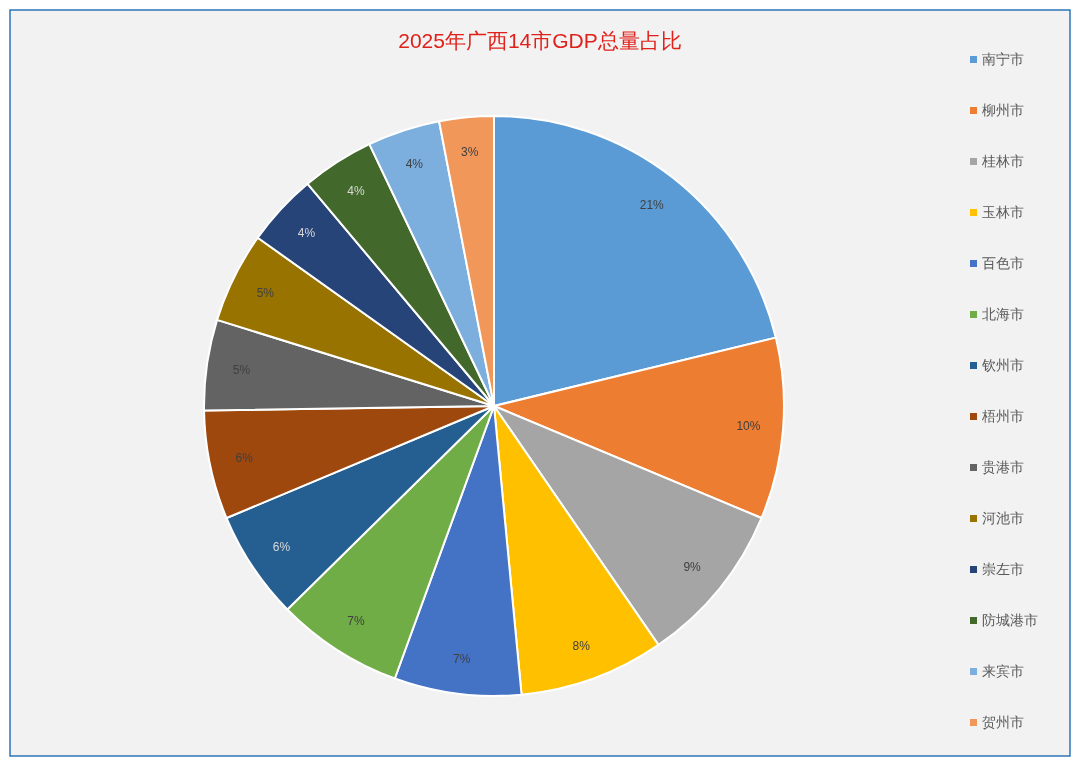 The image size is (1080, 766). What do you see at coordinates (1003, 314) in the screenshot?
I see `legend-label: 北海市` at bounding box center [1003, 314].